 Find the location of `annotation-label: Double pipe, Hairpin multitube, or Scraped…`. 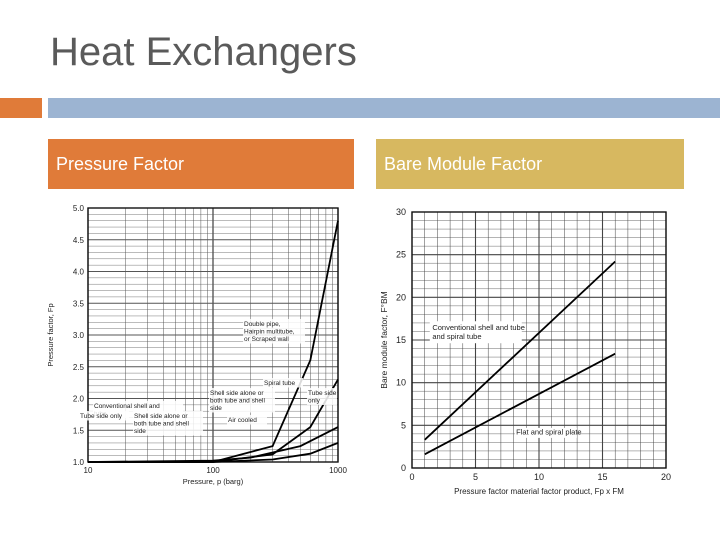

annotation-label: Double pipe, Hairpin multitube, or Scraped… is located at coordinates (269, 332).